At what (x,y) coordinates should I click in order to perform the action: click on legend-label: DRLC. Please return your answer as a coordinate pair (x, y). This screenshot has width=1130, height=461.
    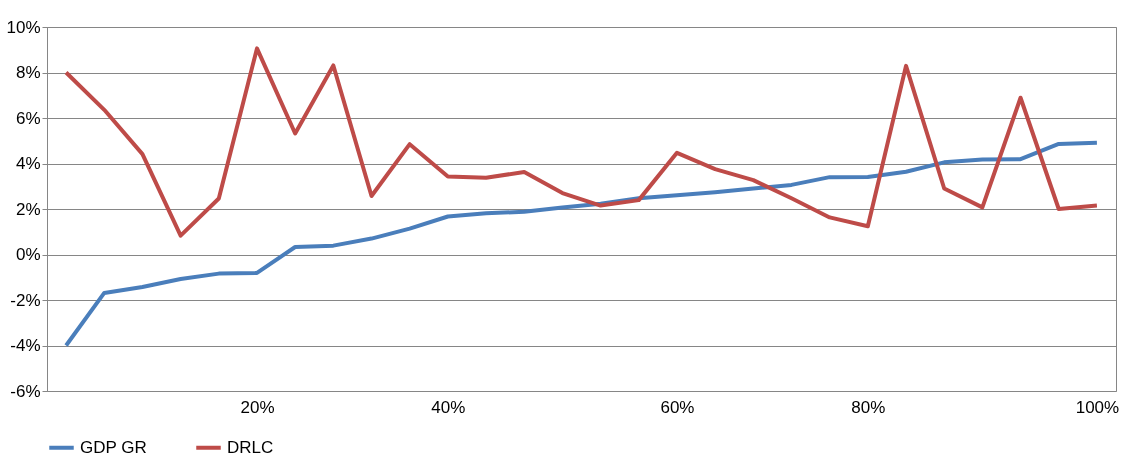
    Looking at the image, I should click on (250, 447).